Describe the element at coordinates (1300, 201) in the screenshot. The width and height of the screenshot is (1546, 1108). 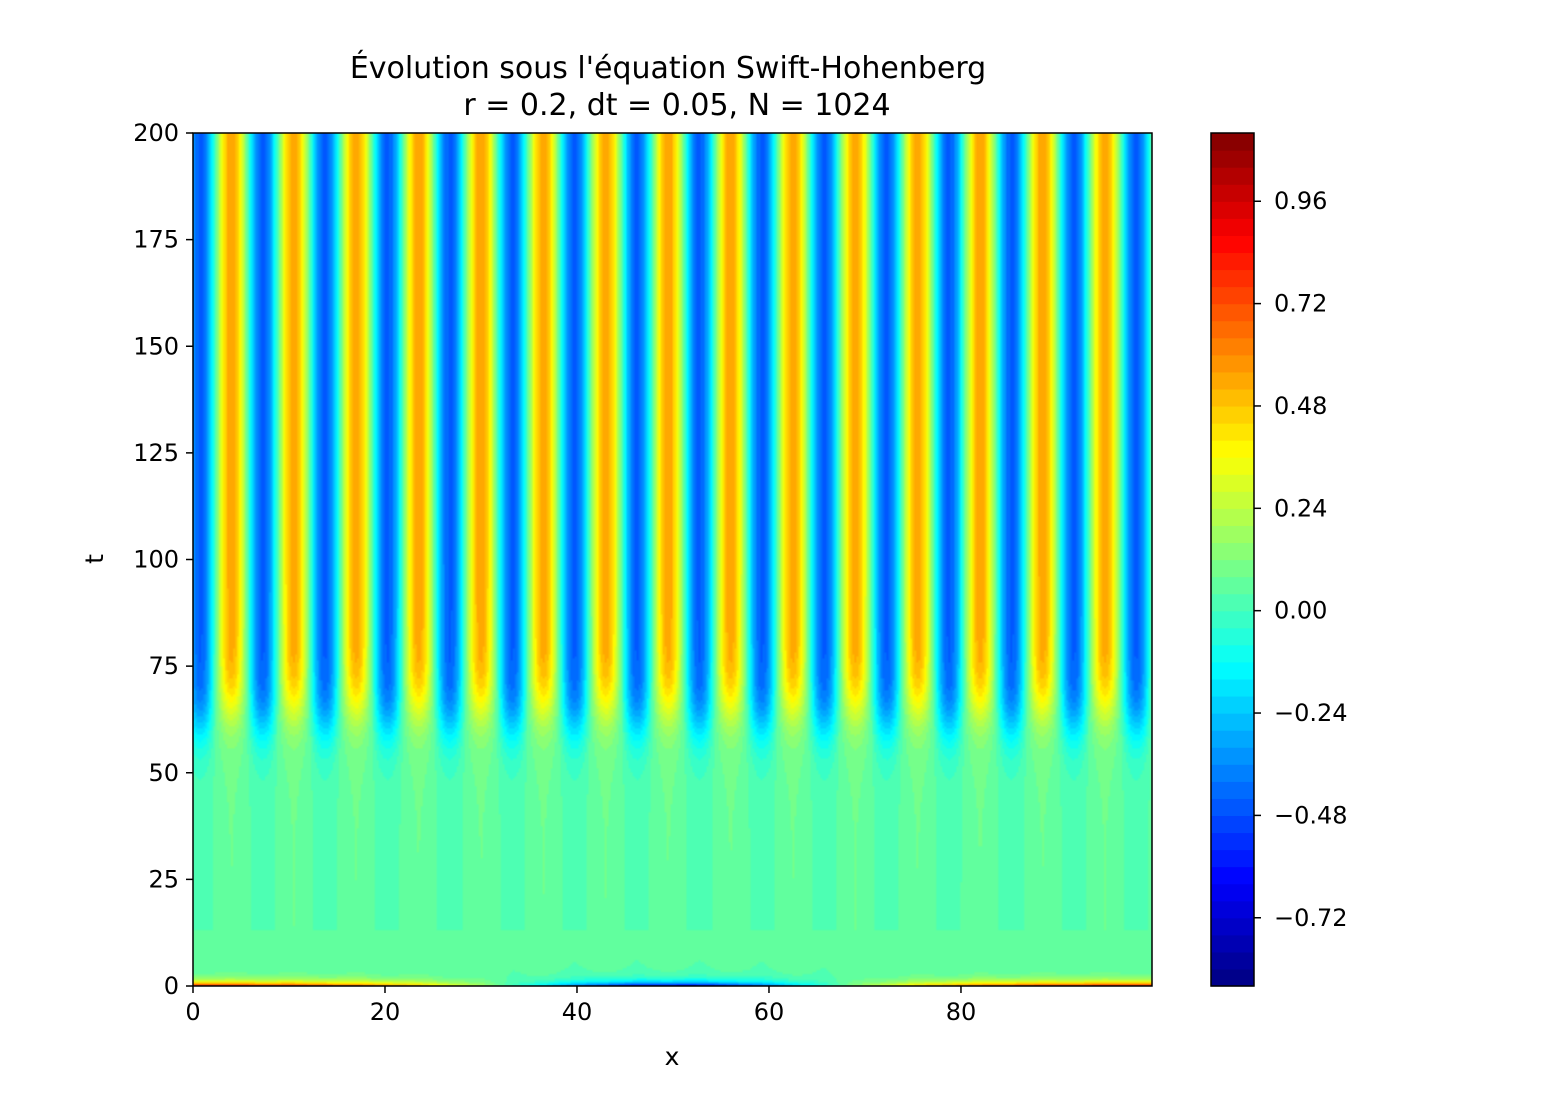
I see `colorbar-tick-label: 0.96` at that location.